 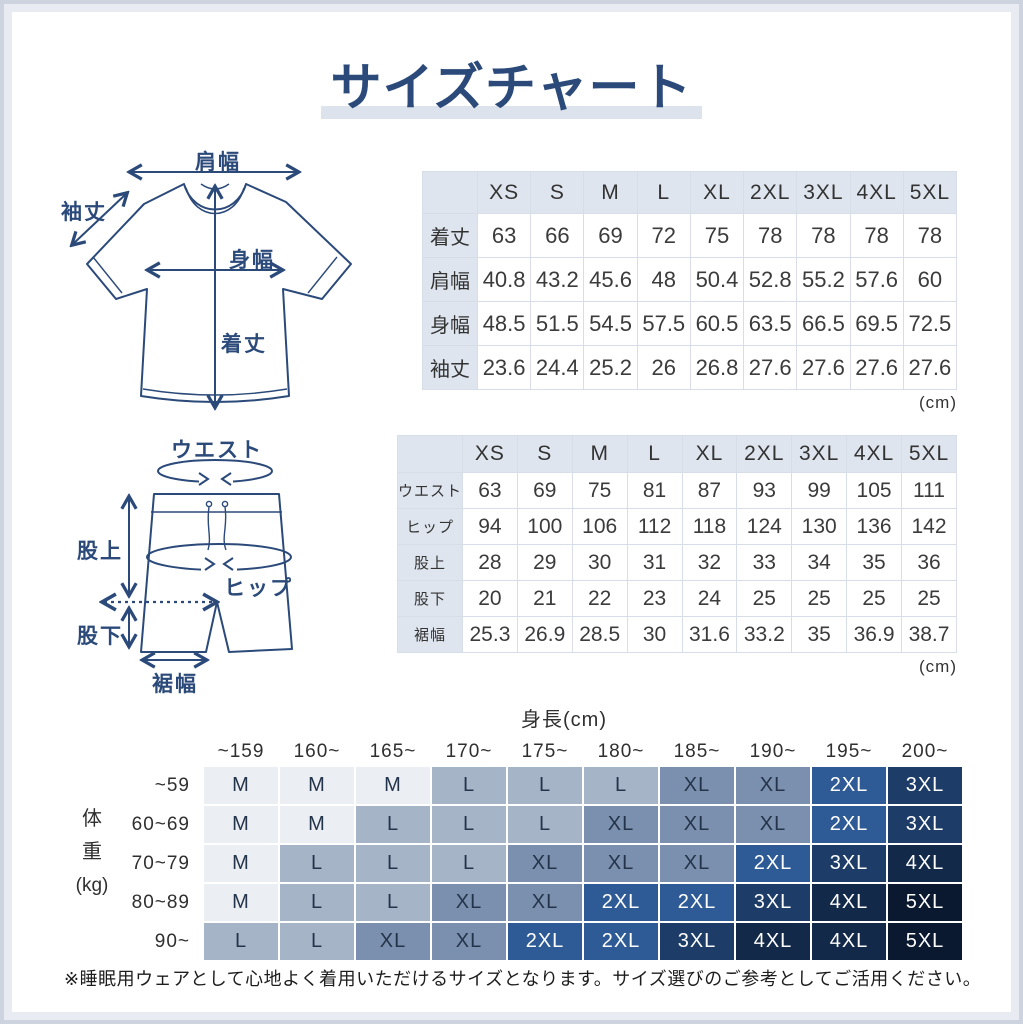 I want to click on title-block: サイズチャート, so click(x=511, y=83).